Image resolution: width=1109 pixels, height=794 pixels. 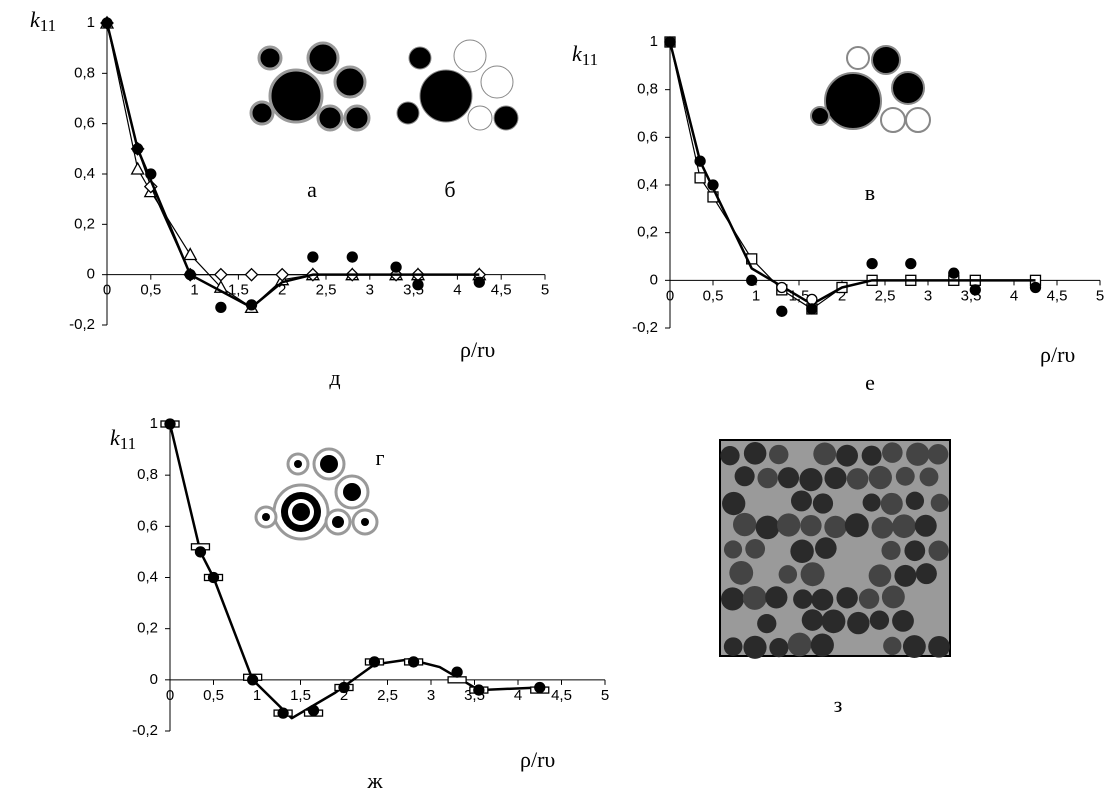 What do you see at coordinates (870, 89) in the screenshot?
I see `inset-c` at bounding box center [870, 89].